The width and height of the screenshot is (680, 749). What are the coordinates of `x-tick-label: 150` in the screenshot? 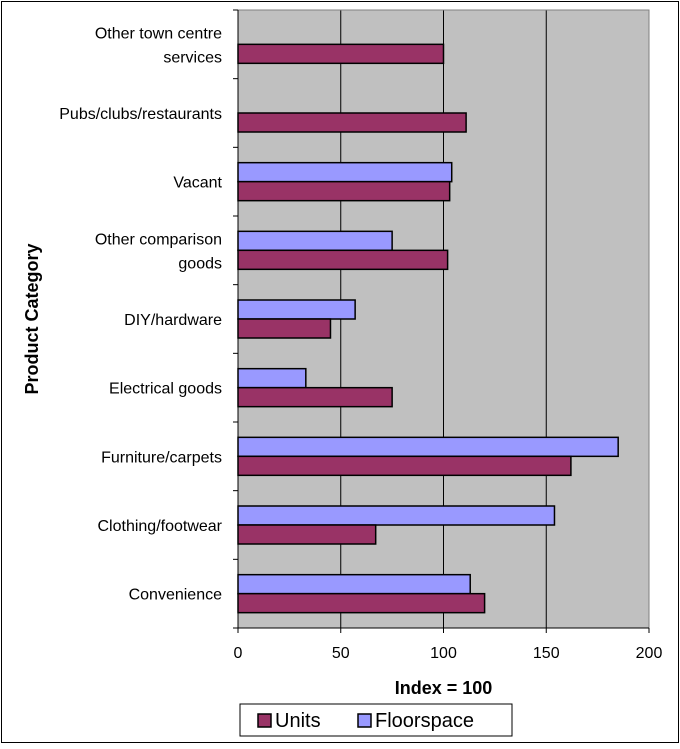 It's located at (546, 653).